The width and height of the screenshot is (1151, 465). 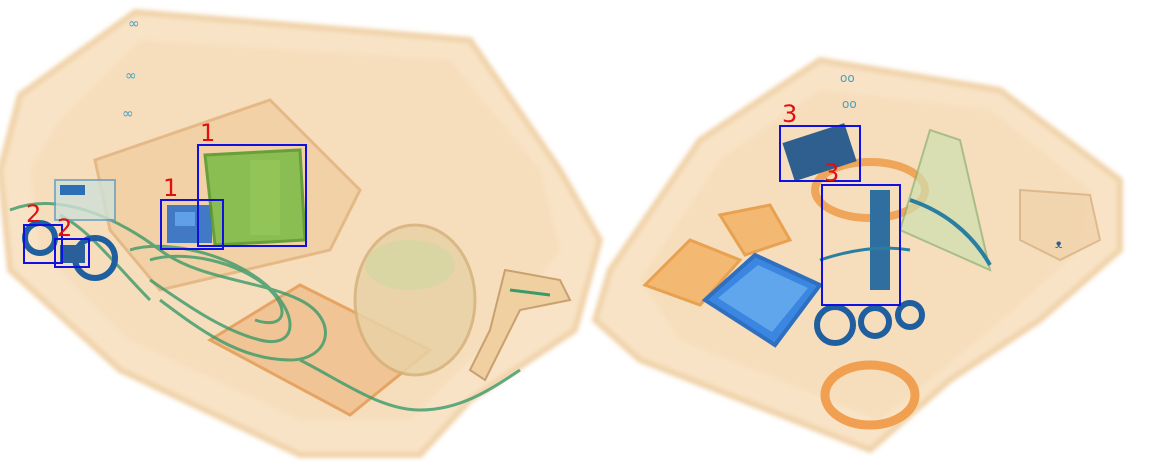 What do you see at coordinates (790, 114) in the screenshot?
I see `detection-label-3a: 3` at bounding box center [790, 114].